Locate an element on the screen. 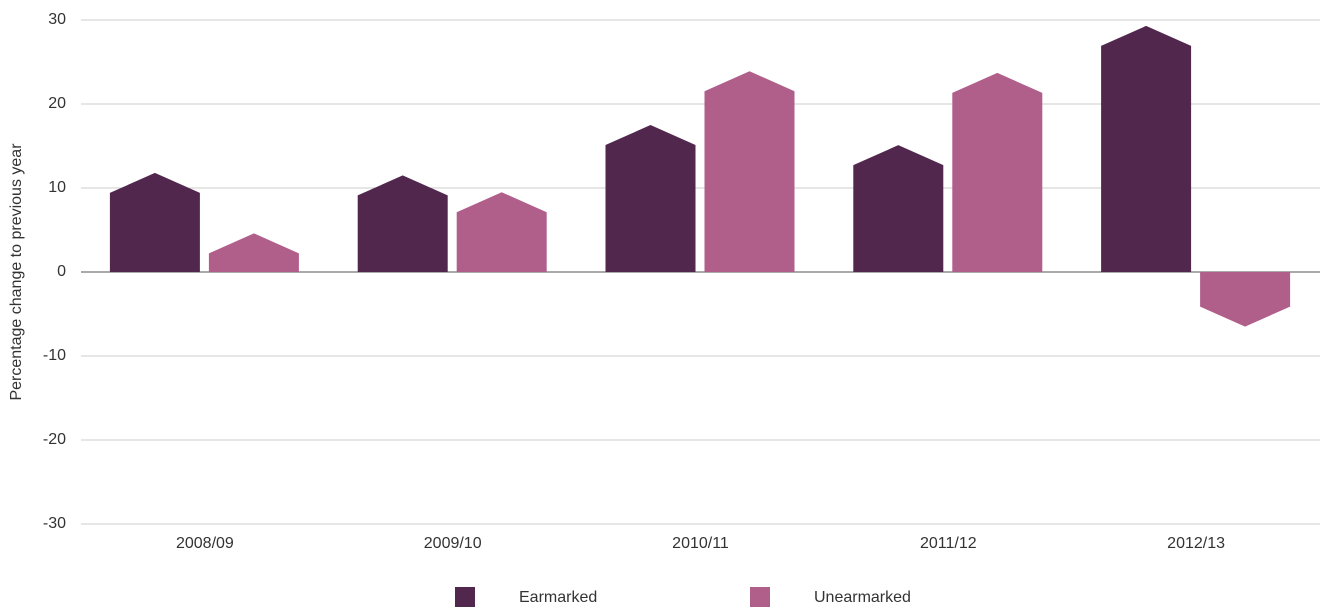  y-axis-label: Percentage change to previous year is located at coordinates (16, 272).